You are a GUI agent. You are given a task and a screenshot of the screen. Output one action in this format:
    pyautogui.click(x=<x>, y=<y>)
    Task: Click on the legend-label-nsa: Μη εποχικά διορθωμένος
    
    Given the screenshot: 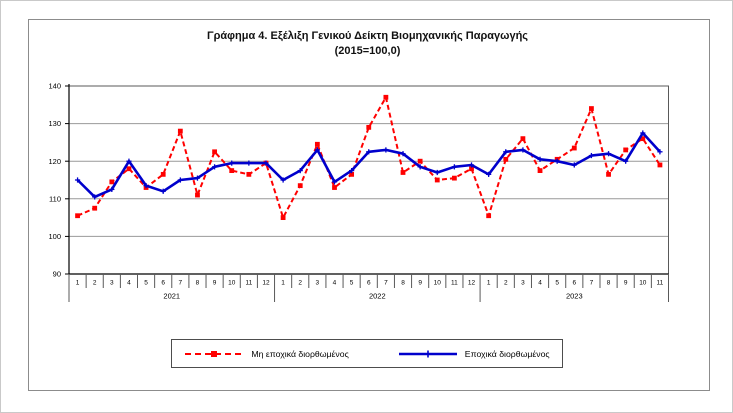 What is the action you would take?
    pyautogui.click(x=300, y=353)
    